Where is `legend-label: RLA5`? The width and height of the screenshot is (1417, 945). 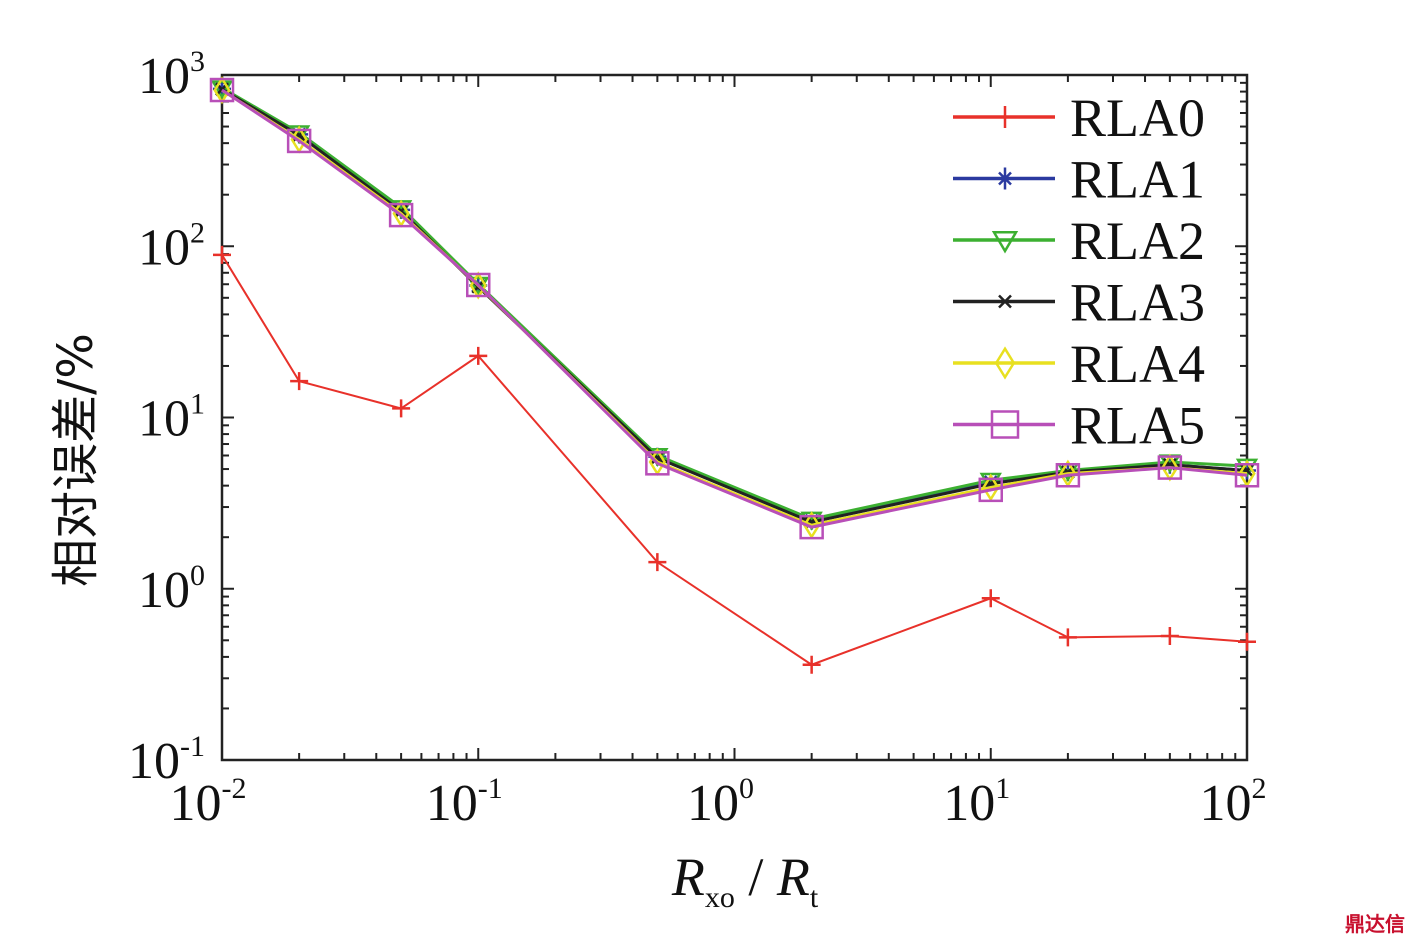 legend-label: RLA5 is located at coordinates (1137, 426).